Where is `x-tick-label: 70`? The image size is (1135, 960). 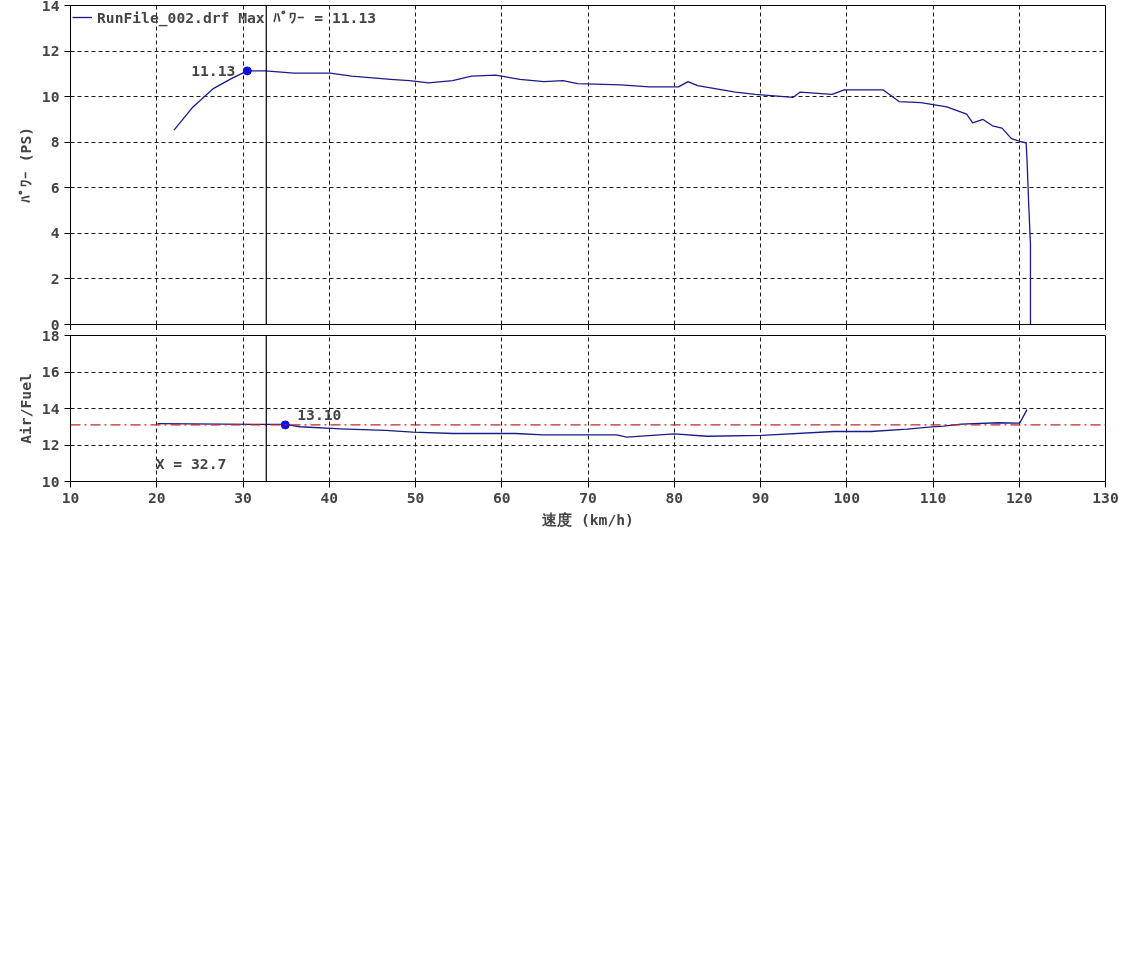 x-tick-label: 70 is located at coordinates (588, 497).